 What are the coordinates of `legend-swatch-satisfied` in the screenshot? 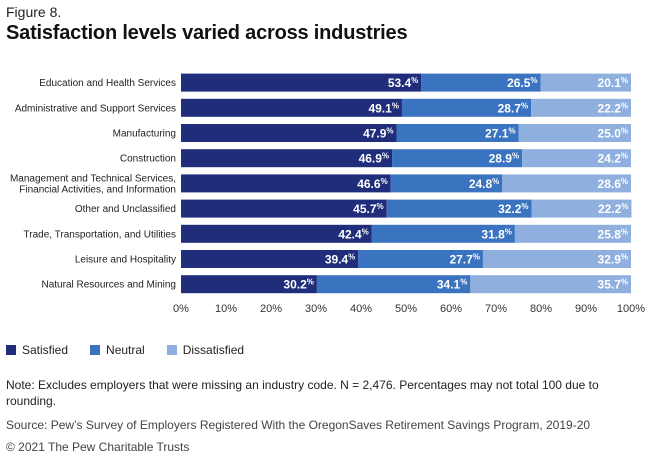 It's located at (11, 350).